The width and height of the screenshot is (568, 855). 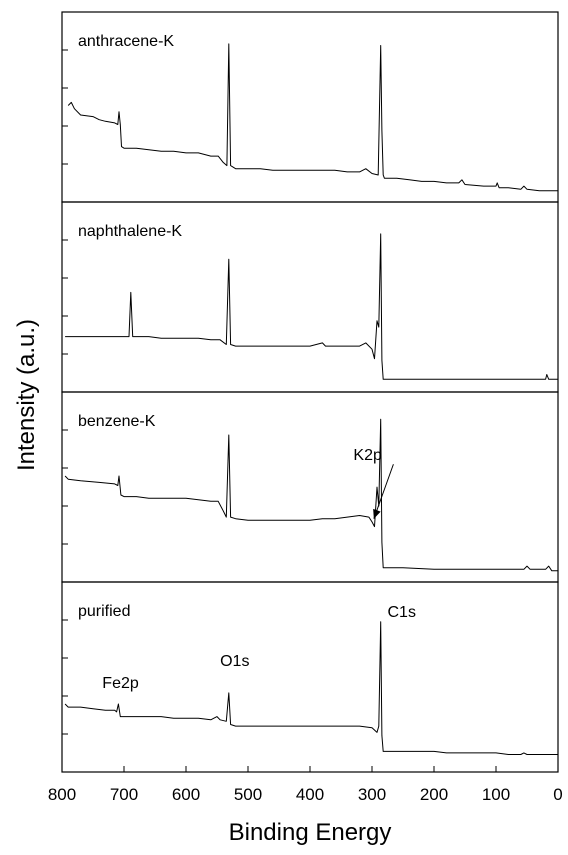 I want to click on x-axis-tick-label: 700, so click(x=124, y=794).